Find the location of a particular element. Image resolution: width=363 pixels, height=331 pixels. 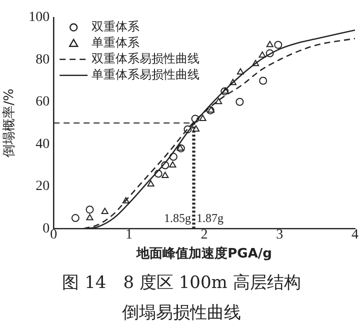

x-tick-label: 3 is located at coordinates (280, 235).